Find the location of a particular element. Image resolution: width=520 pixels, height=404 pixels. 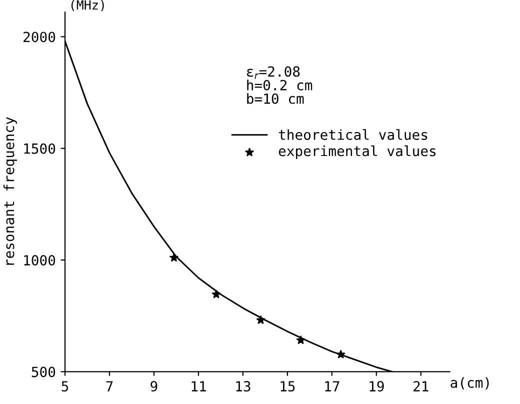

x-tick-label: 21 is located at coordinates (421, 386).